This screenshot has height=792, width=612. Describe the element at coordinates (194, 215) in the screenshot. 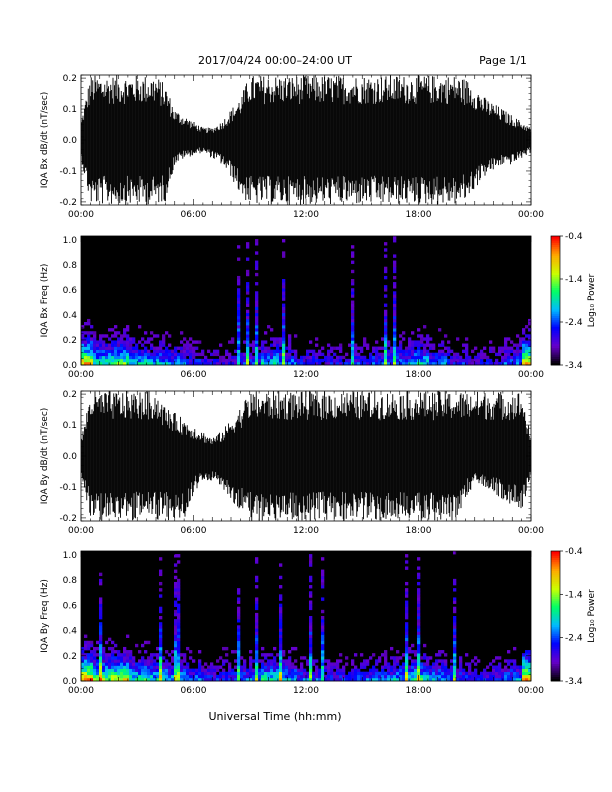

I see `x-tick-label: 06:00` at that location.